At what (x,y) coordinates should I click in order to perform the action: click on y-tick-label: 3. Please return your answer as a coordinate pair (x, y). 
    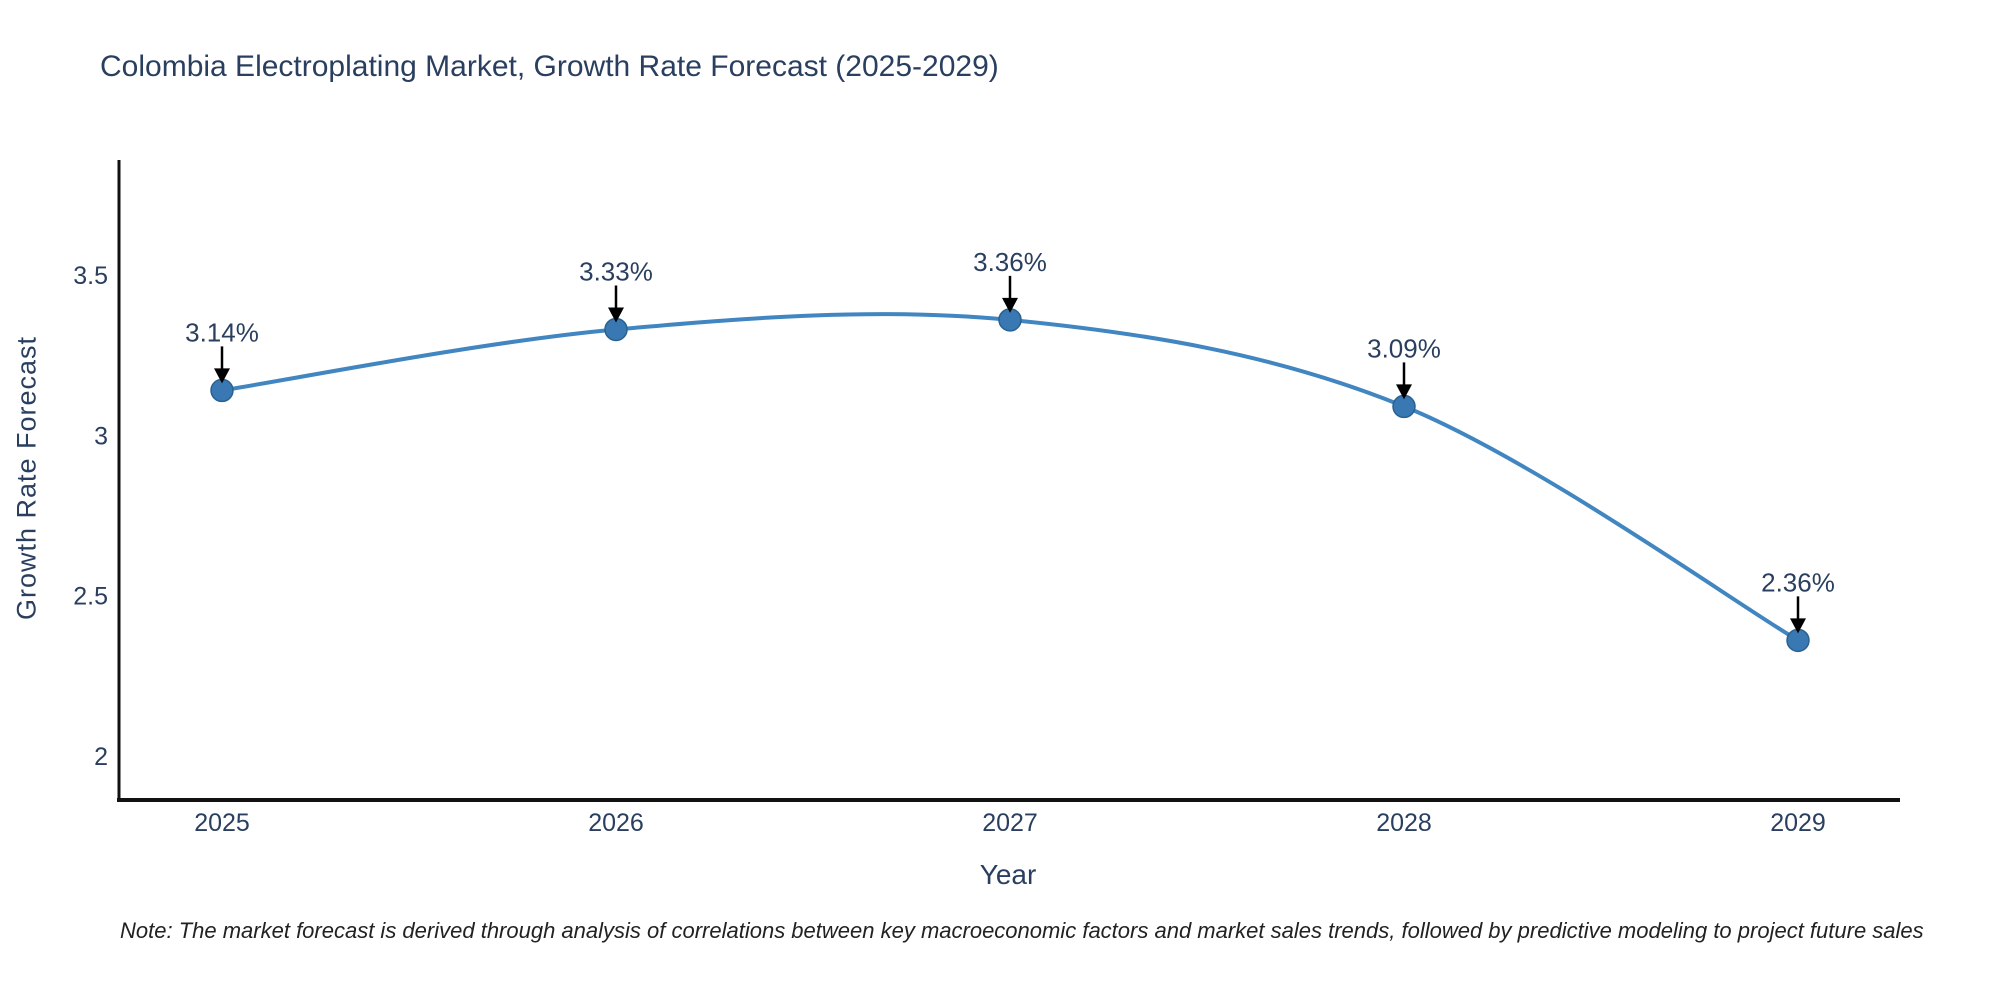
    Looking at the image, I should click on (101, 436).